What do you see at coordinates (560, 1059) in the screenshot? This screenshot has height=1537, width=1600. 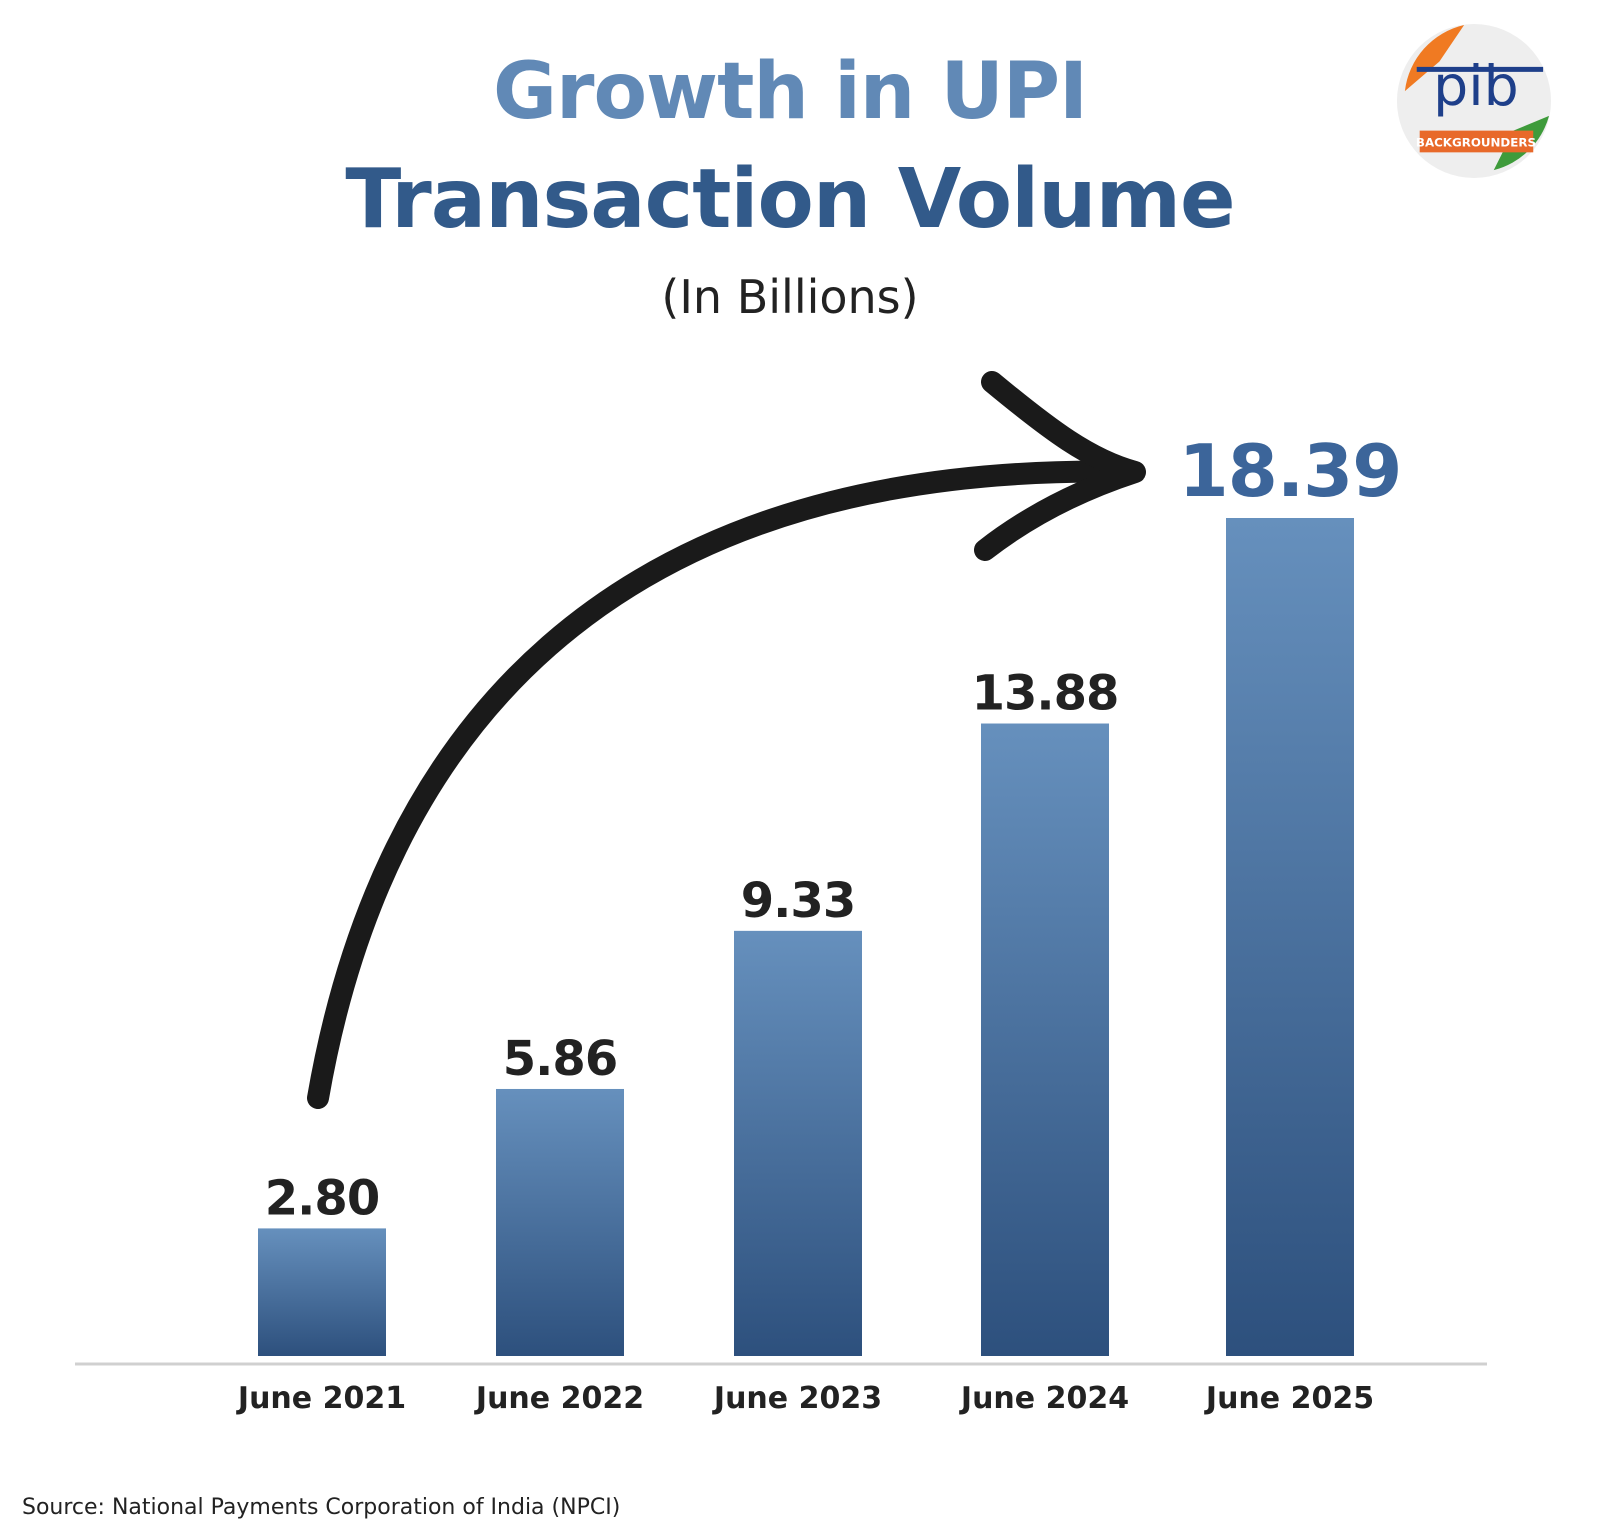 I see `data-label: 5.86` at bounding box center [560, 1059].